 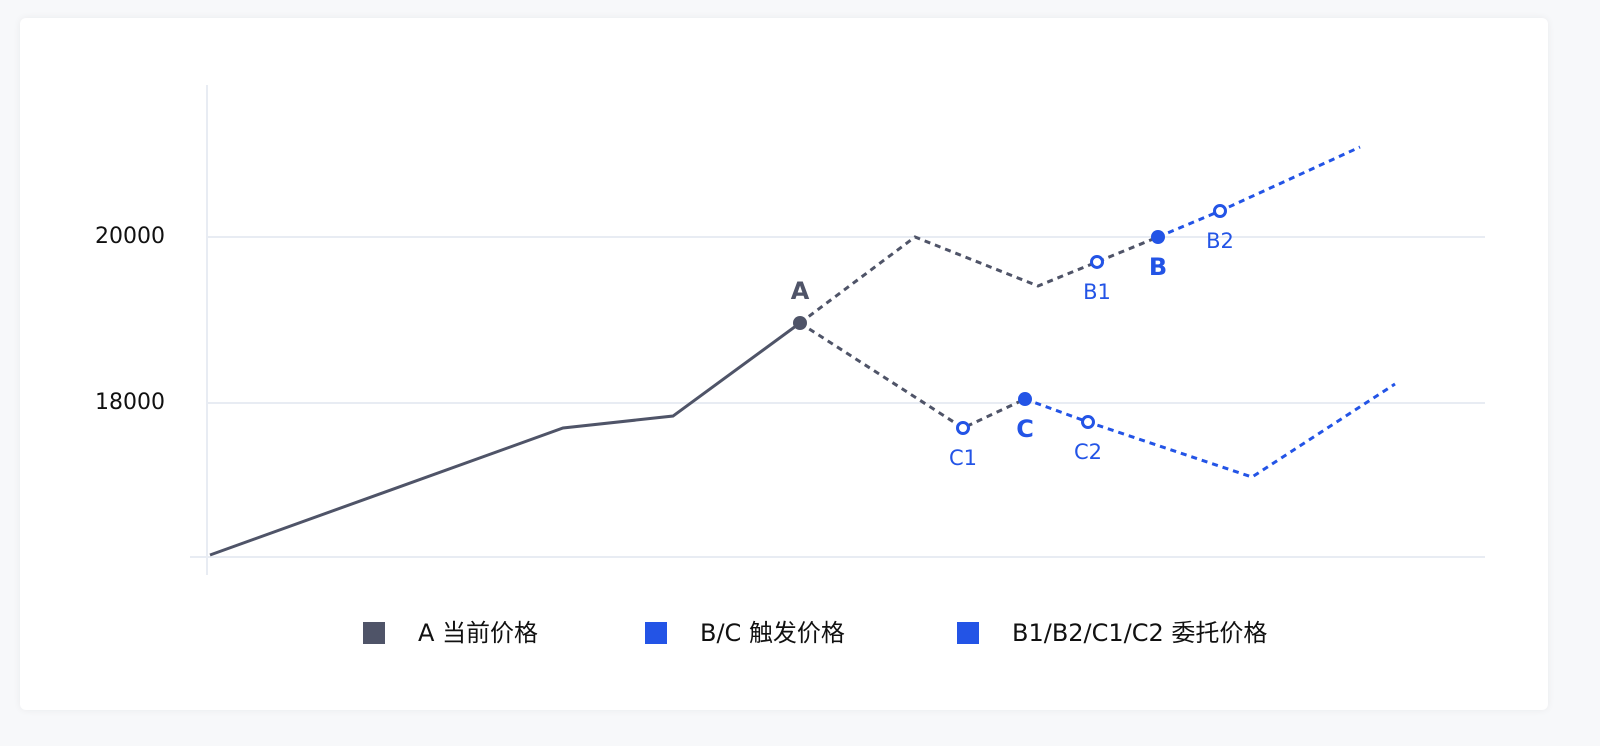 I want to click on point-label: C, so click(x=1025, y=429).